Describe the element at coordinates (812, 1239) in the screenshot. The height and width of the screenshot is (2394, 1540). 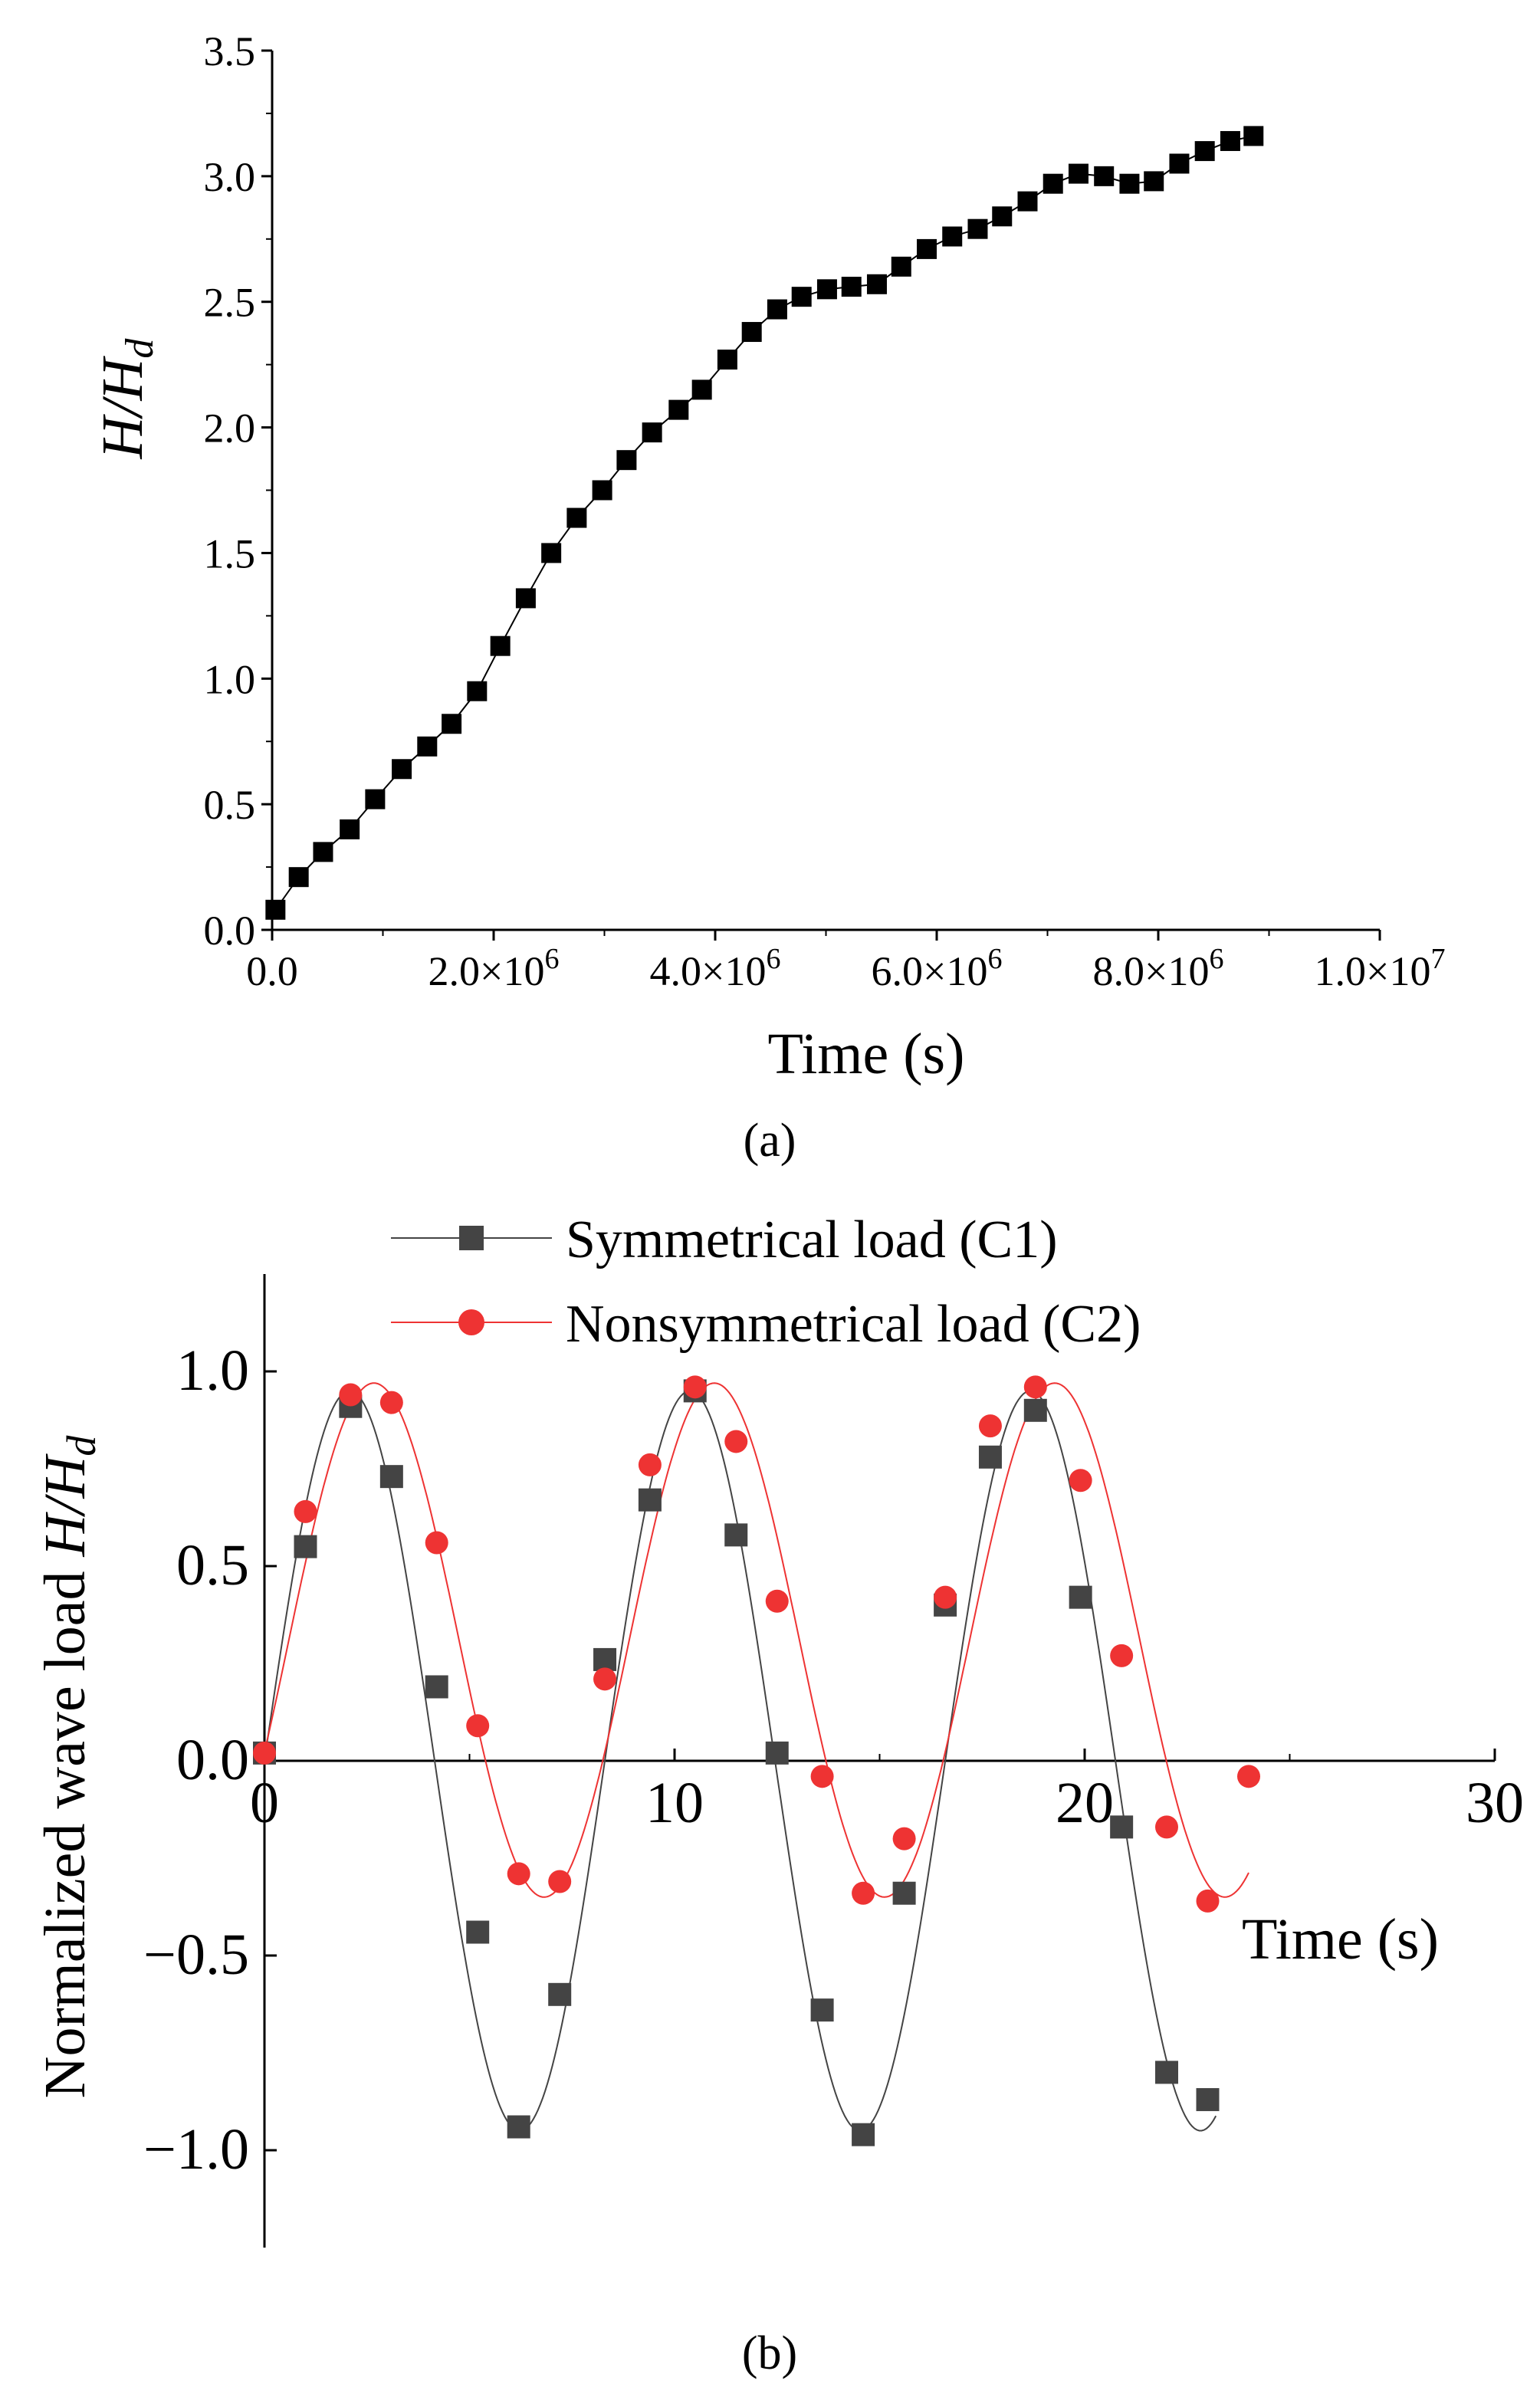
I see `legend-c1-label: Symmetrical load (C1)` at that location.